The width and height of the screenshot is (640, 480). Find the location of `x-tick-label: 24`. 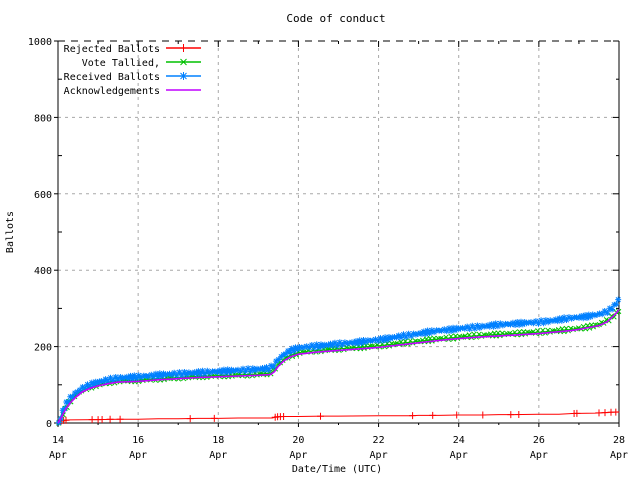

x-tick-label: 24 is located at coordinates (459, 440).